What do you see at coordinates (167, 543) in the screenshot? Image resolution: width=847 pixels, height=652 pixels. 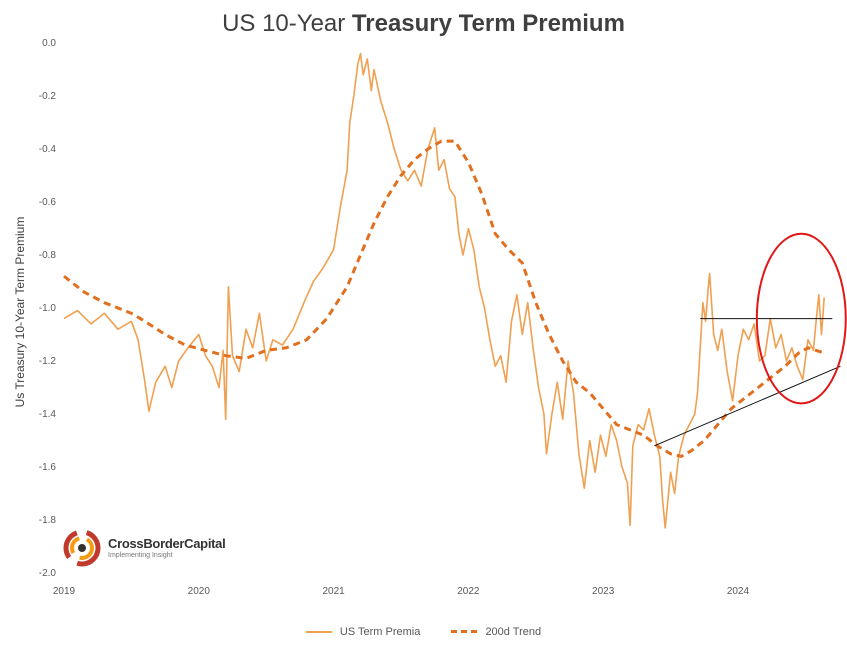 I see `logo-name: CrossBorderCapital` at bounding box center [167, 543].